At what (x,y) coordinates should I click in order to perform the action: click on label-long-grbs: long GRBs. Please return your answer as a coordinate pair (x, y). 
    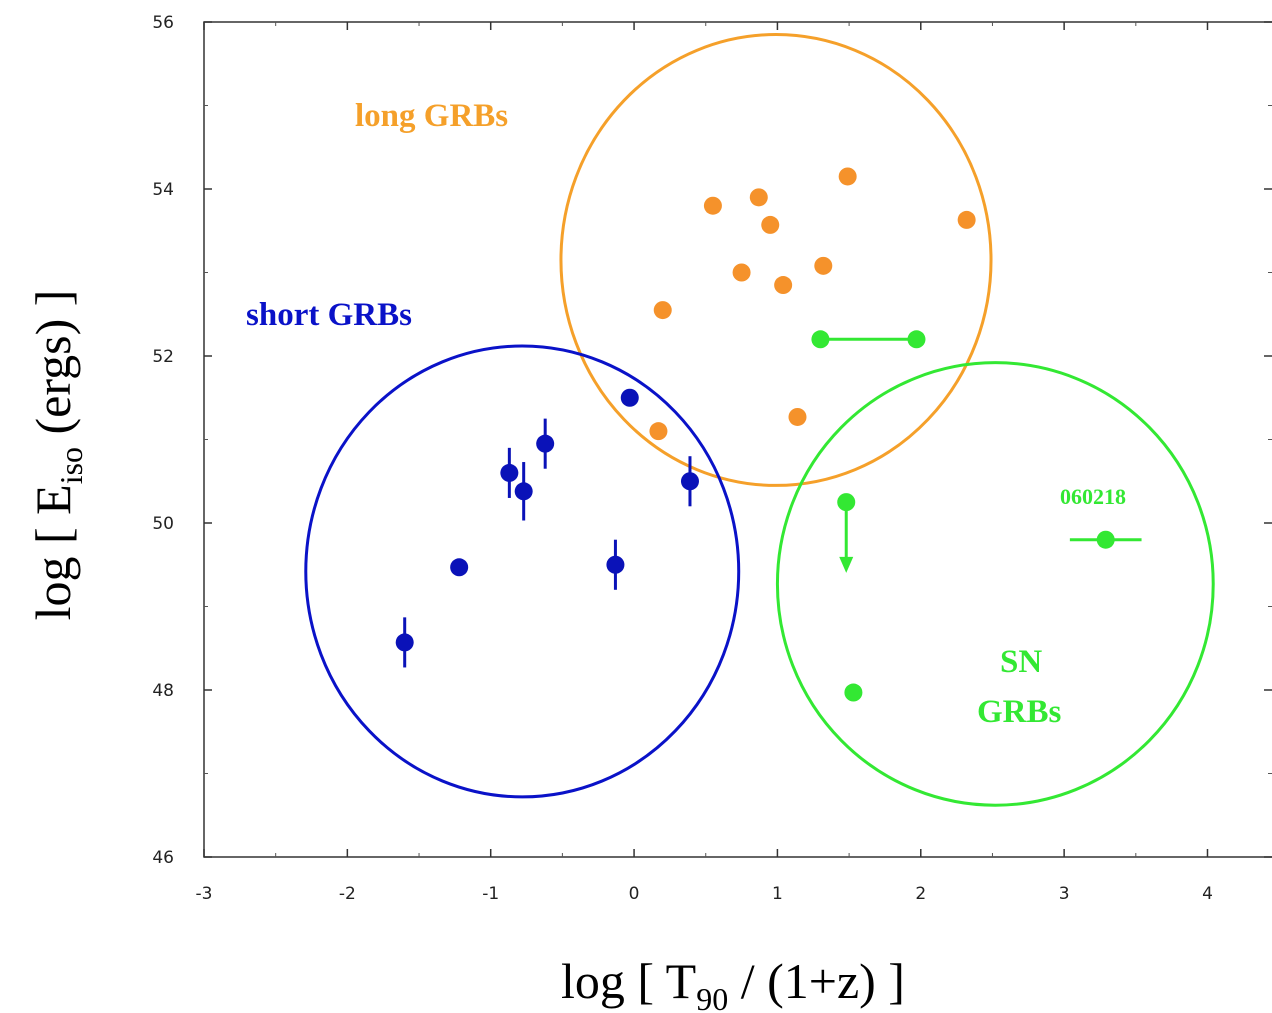
    Looking at the image, I should click on (431, 116).